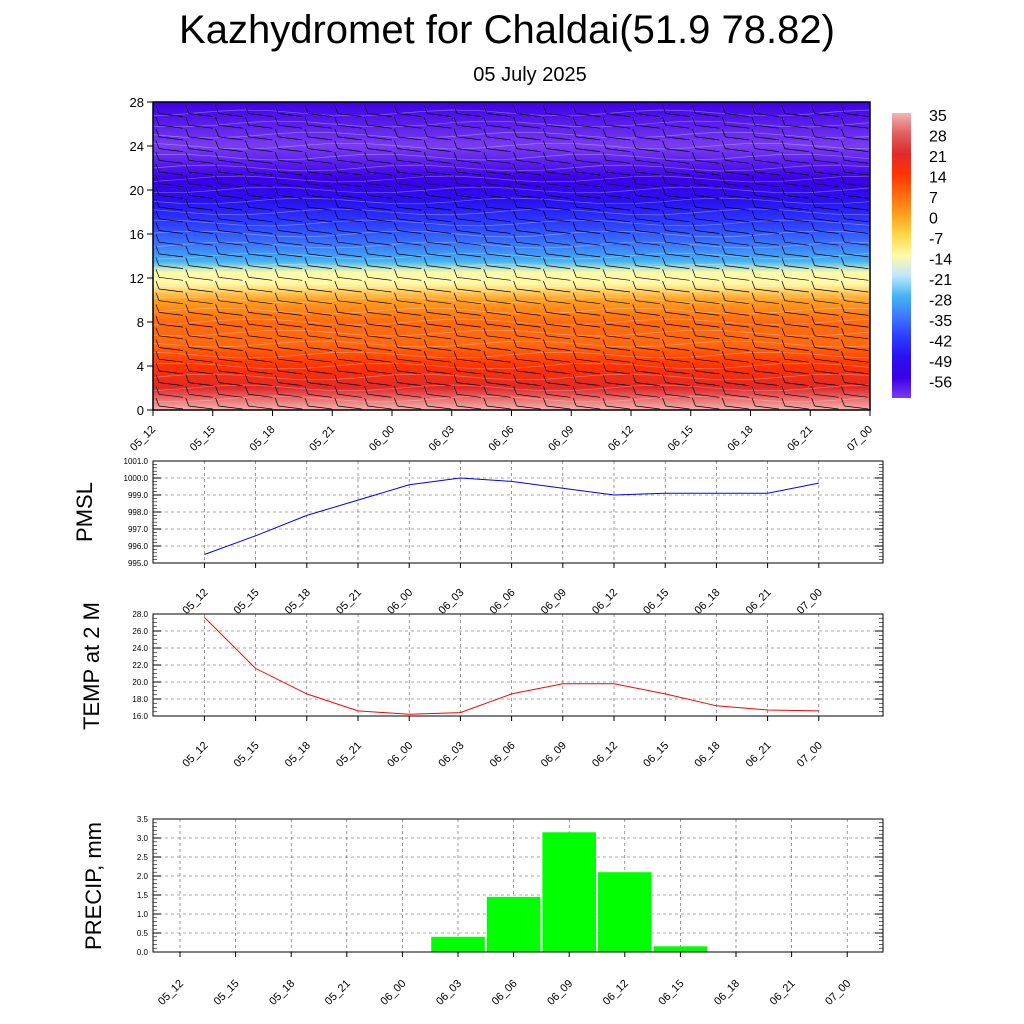 The image size is (1024, 1024). Describe the element at coordinates (940, 260) in the screenshot. I see `colorbar-label: -14` at that location.